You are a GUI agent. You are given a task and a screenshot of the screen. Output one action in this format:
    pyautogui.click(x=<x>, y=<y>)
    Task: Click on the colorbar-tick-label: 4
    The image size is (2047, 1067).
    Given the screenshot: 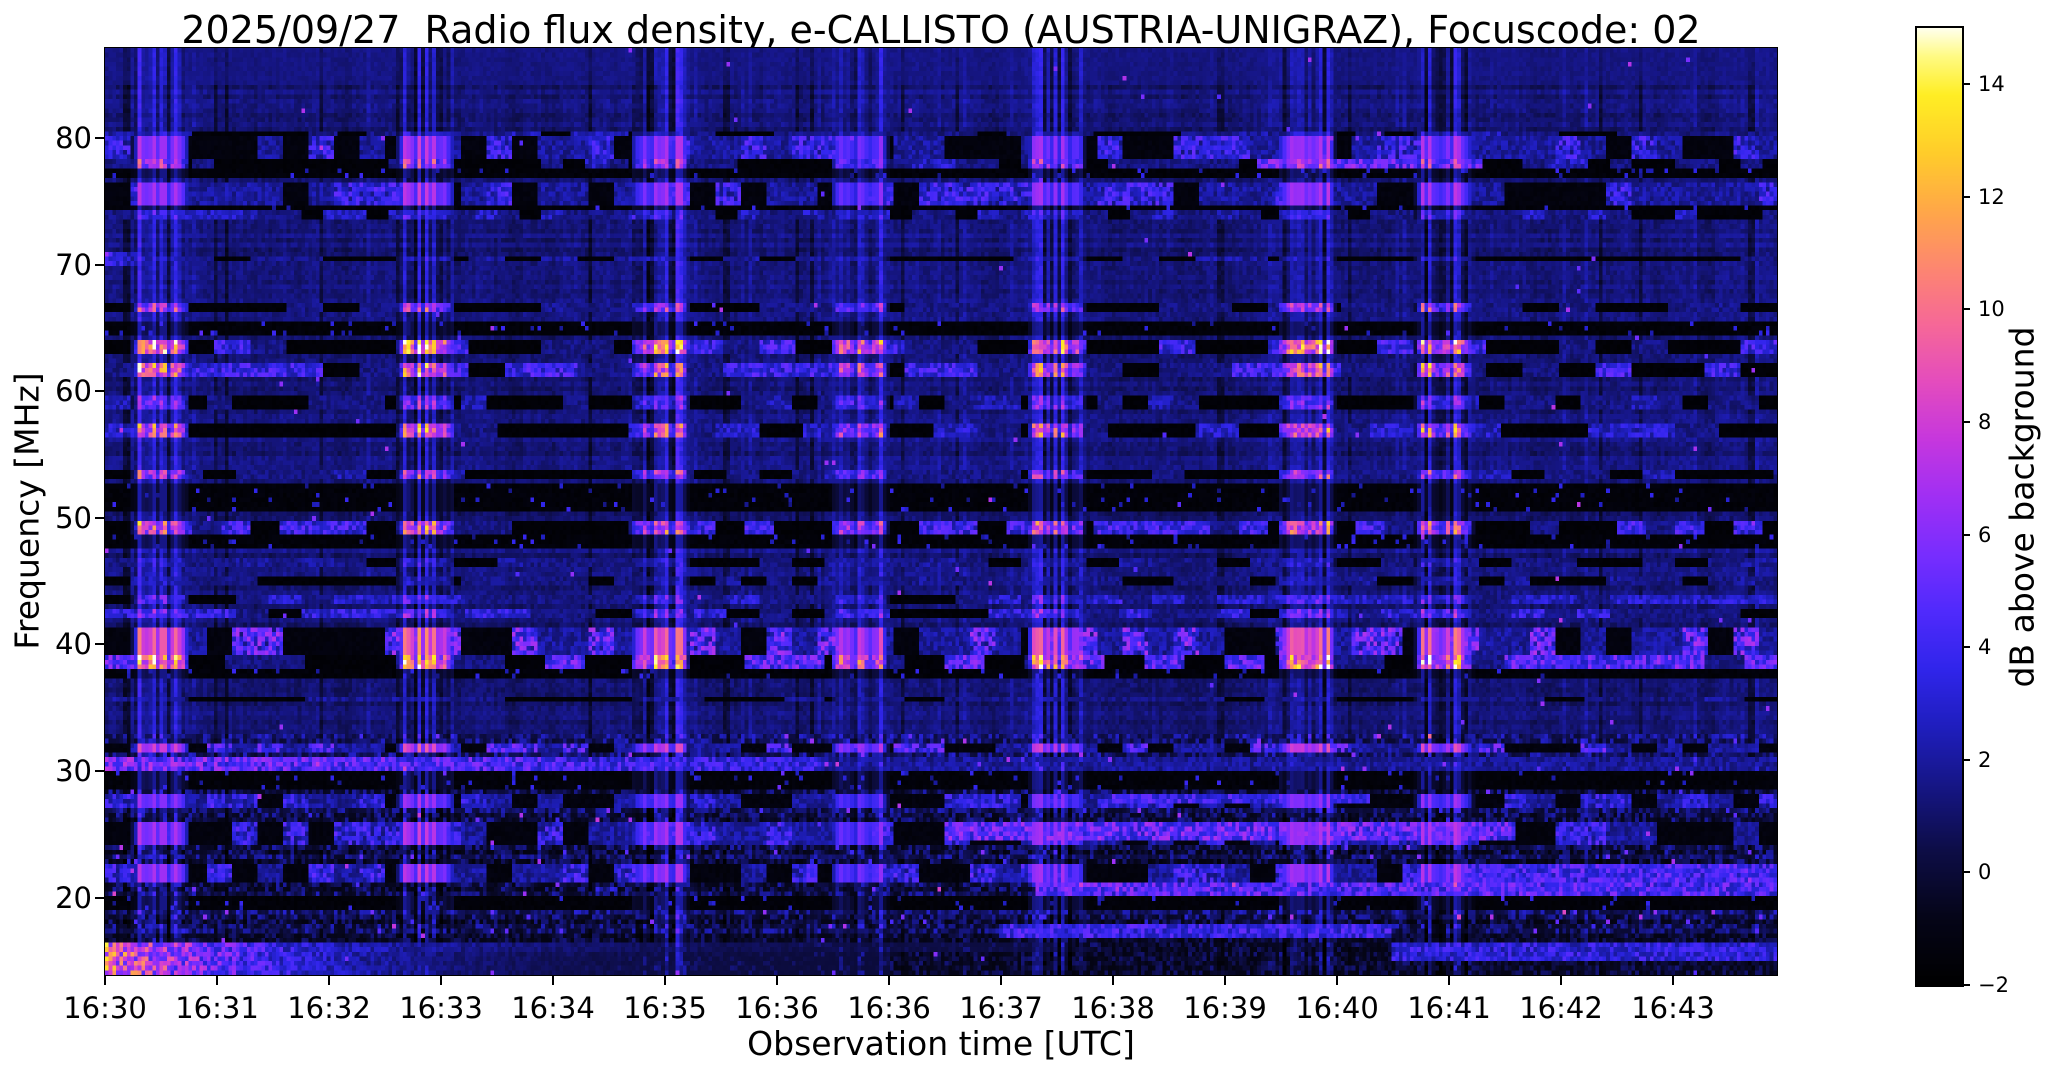 What is the action you would take?
    pyautogui.click(x=1985, y=647)
    